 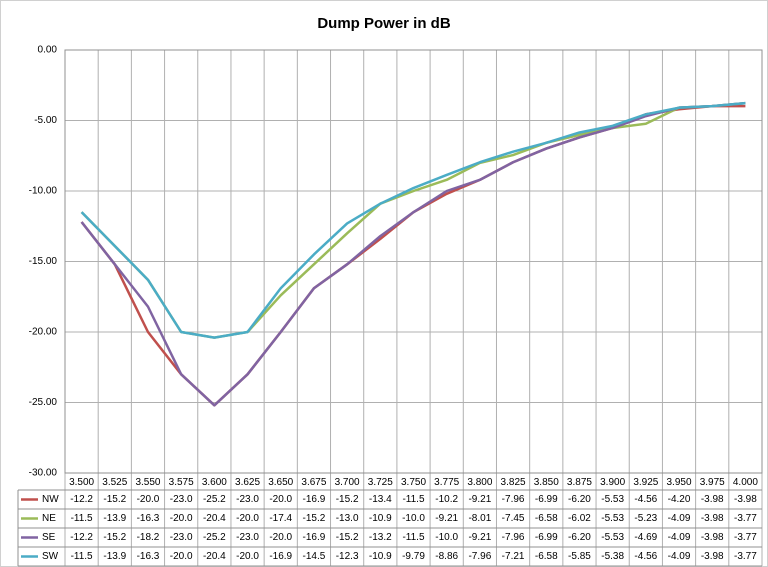 What do you see at coordinates (612, 556) in the screenshot?
I see `table-value: -5.38` at bounding box center [612, 556].